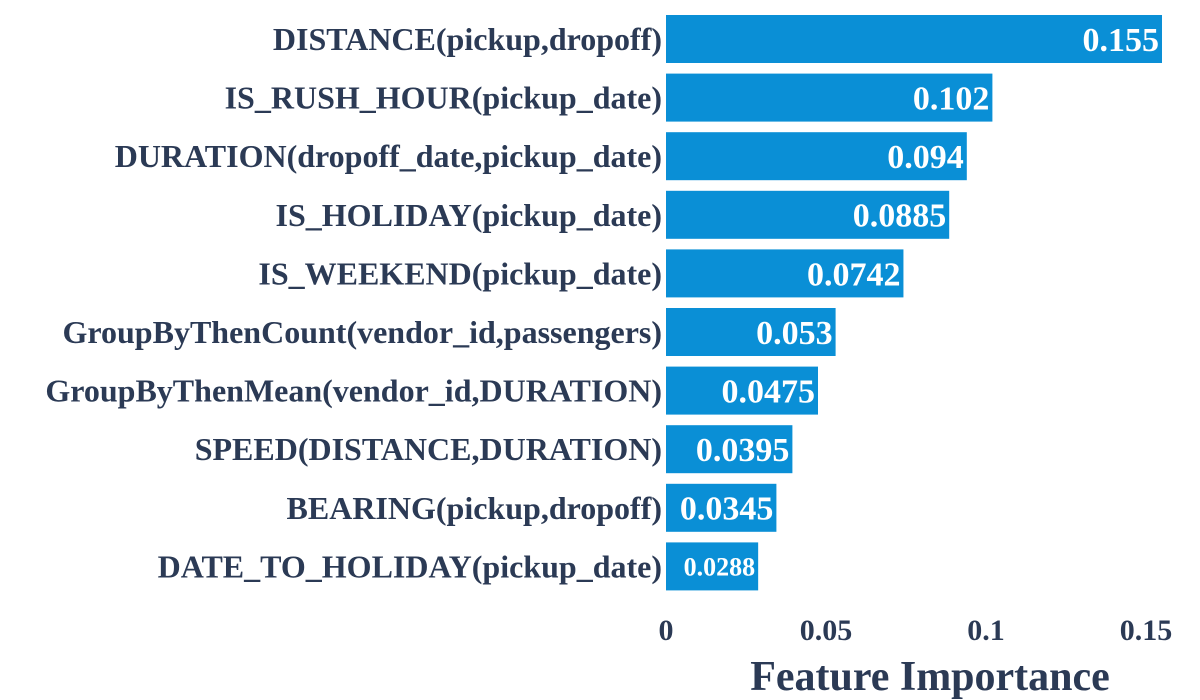 This screenshot has height=700, width=1200. I want to click on category-label: SPEED(DISTANCE,DURATION), so click(428, 449).